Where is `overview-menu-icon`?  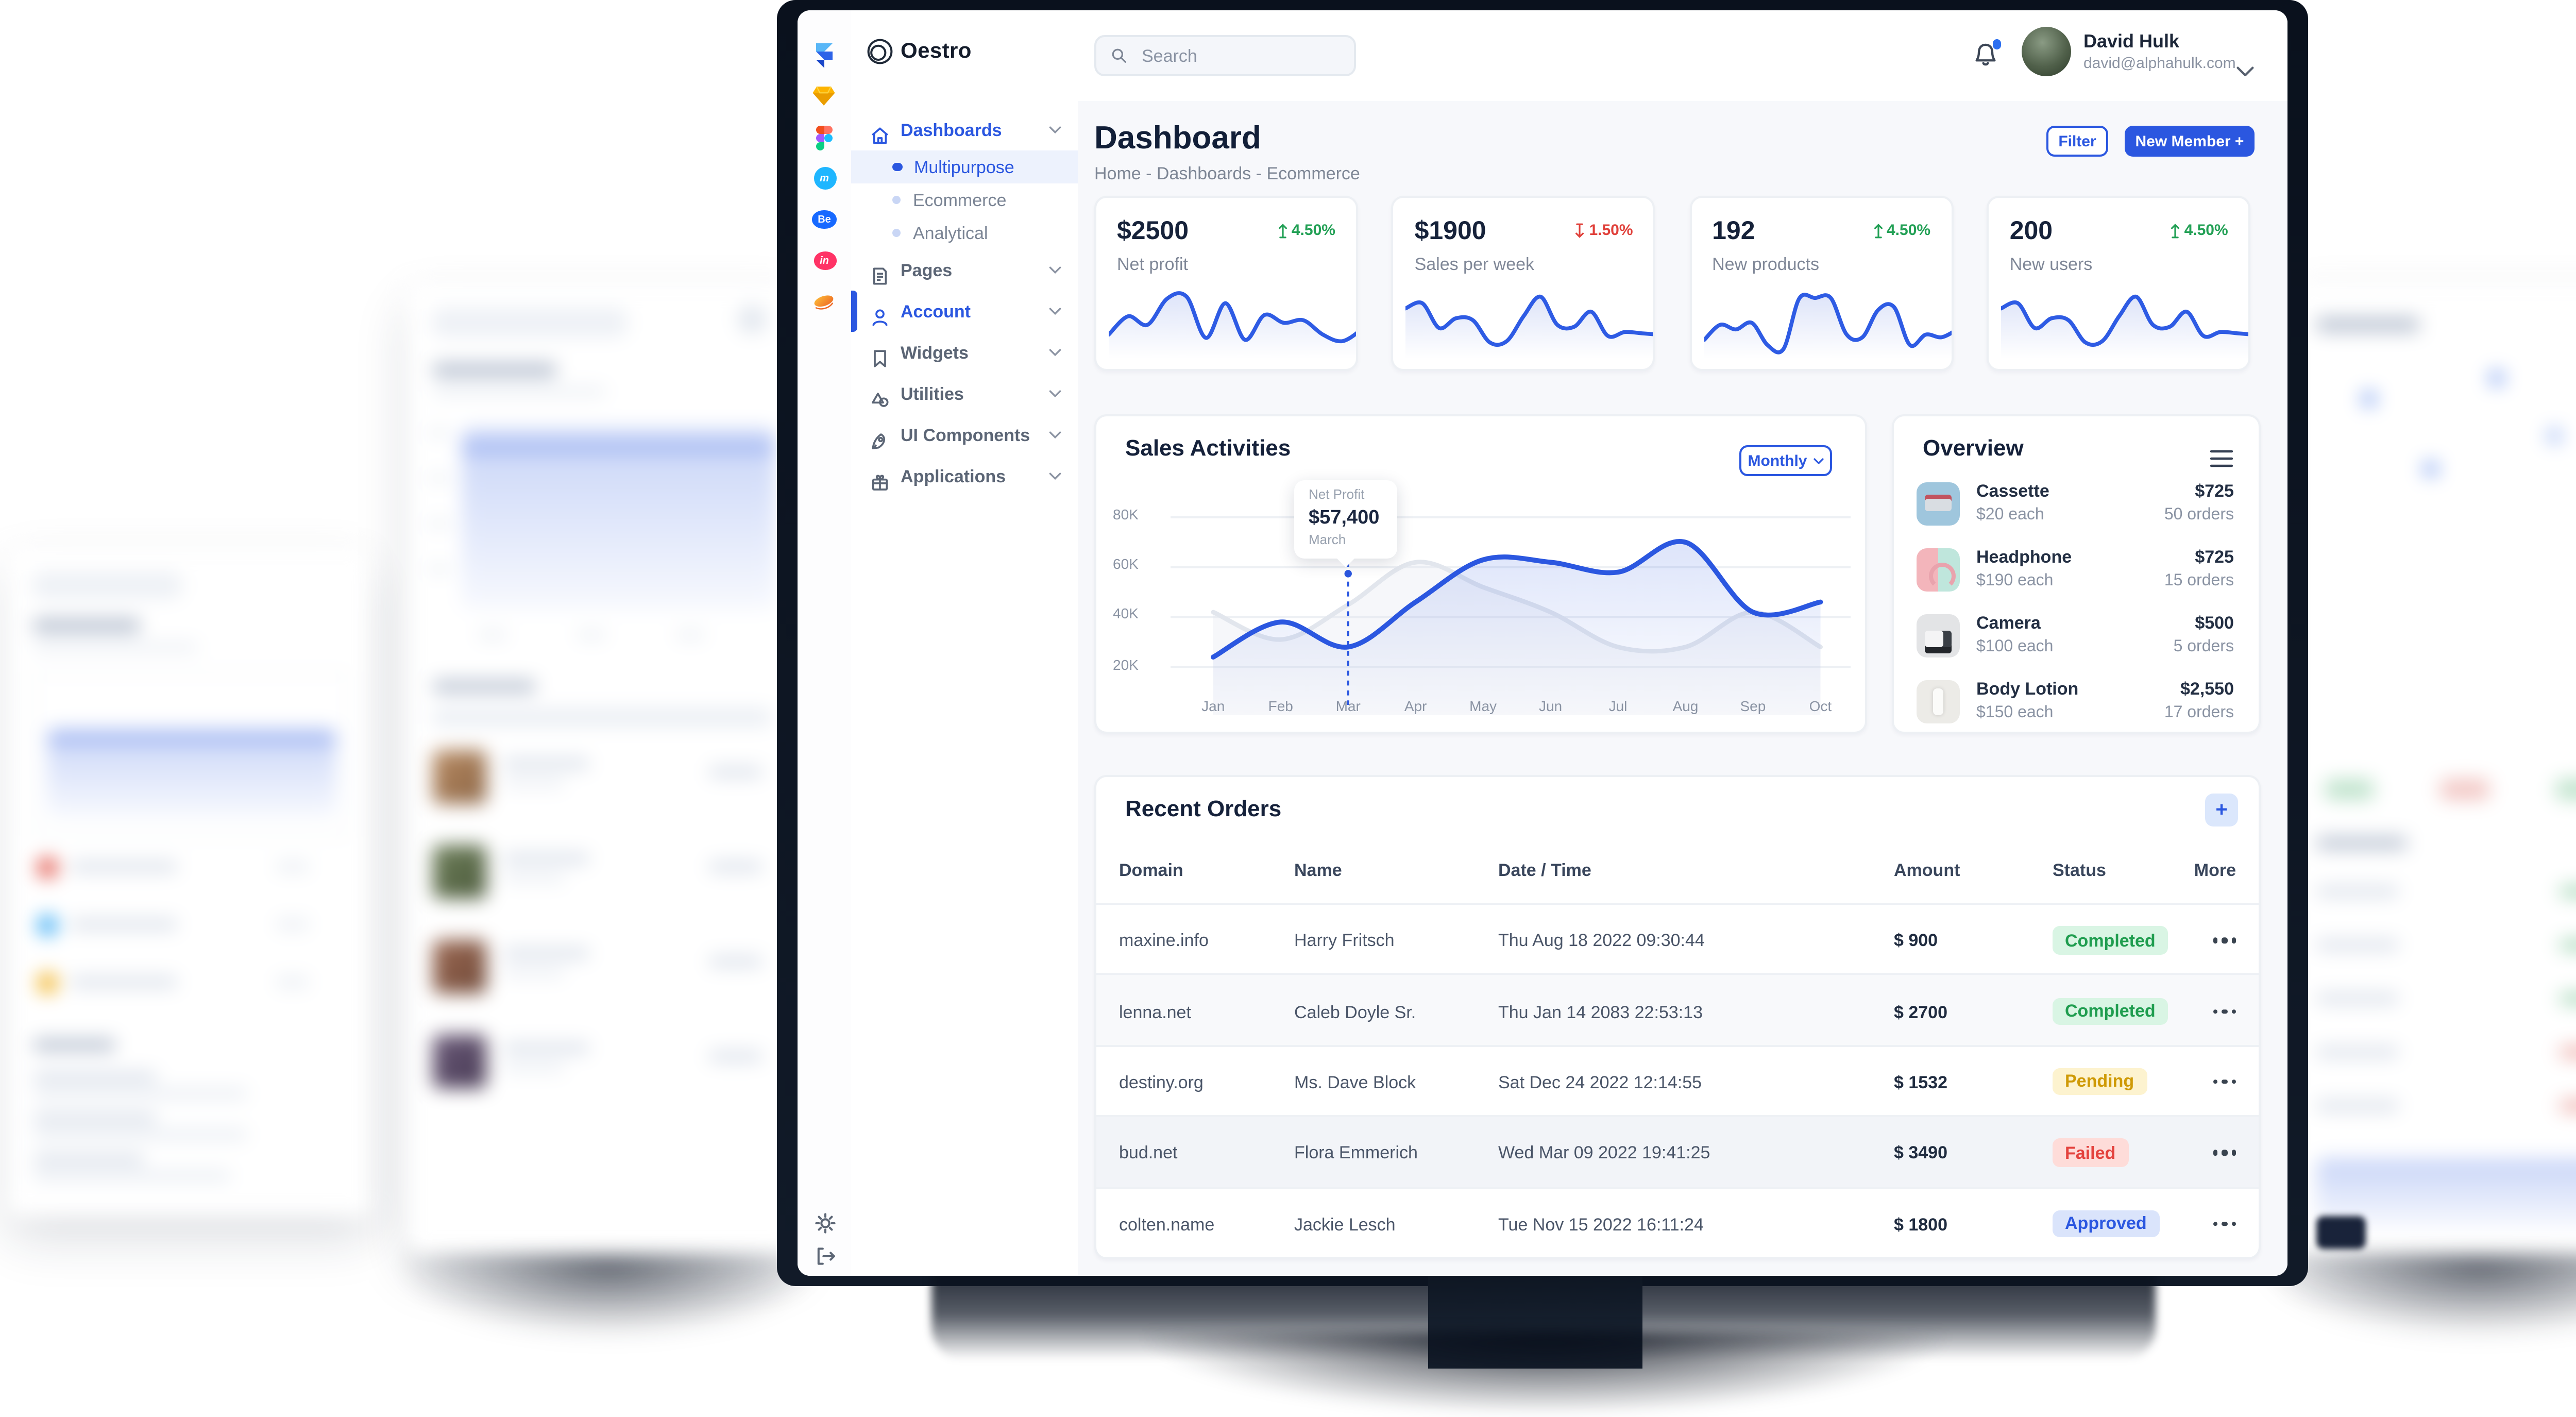
overview-menu-icon is located at coordinates (2221, 454).